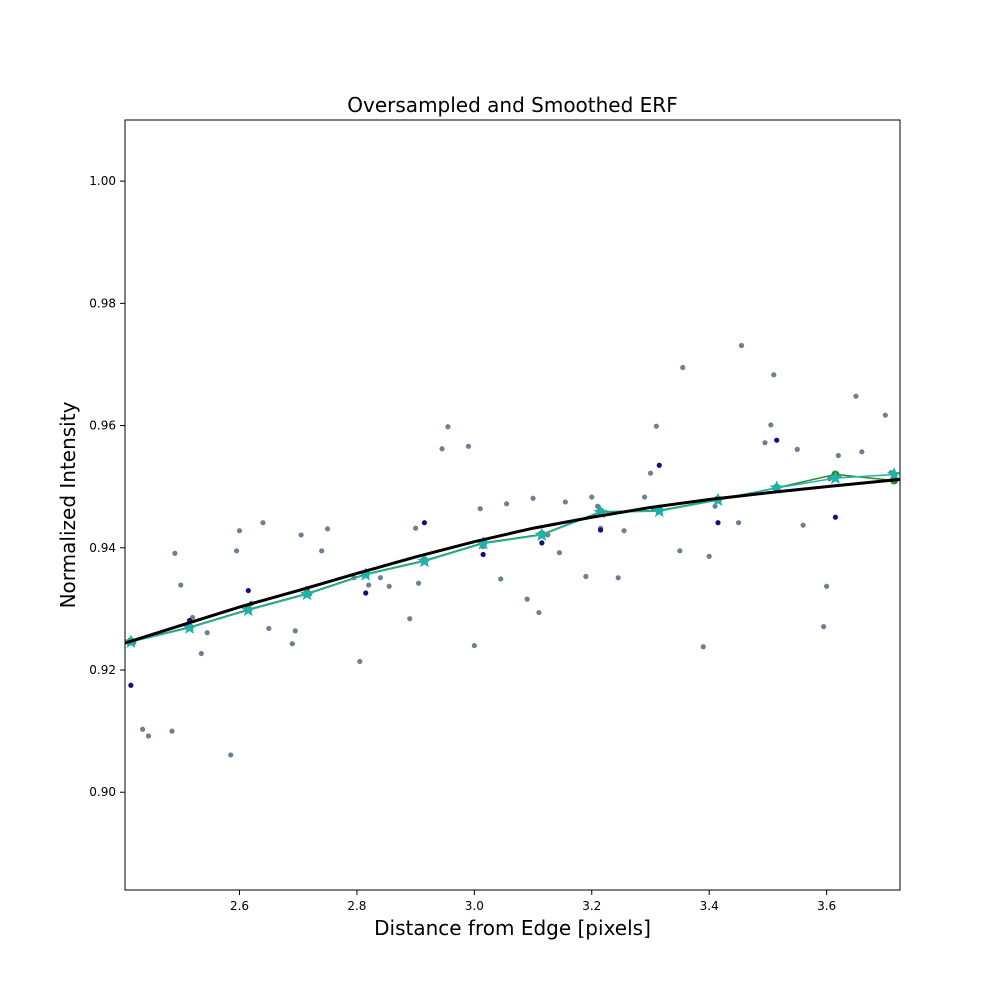  What do you see at coordinates (826, 906) in the screenshot?
I see `x-tick-label: 3.6` at bounding box center [826, 906].